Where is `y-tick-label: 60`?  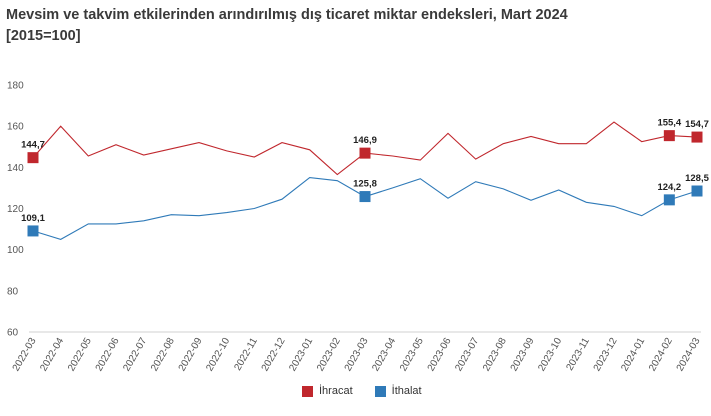 y-tick-label: 60 is located at coordinates (13, 333).